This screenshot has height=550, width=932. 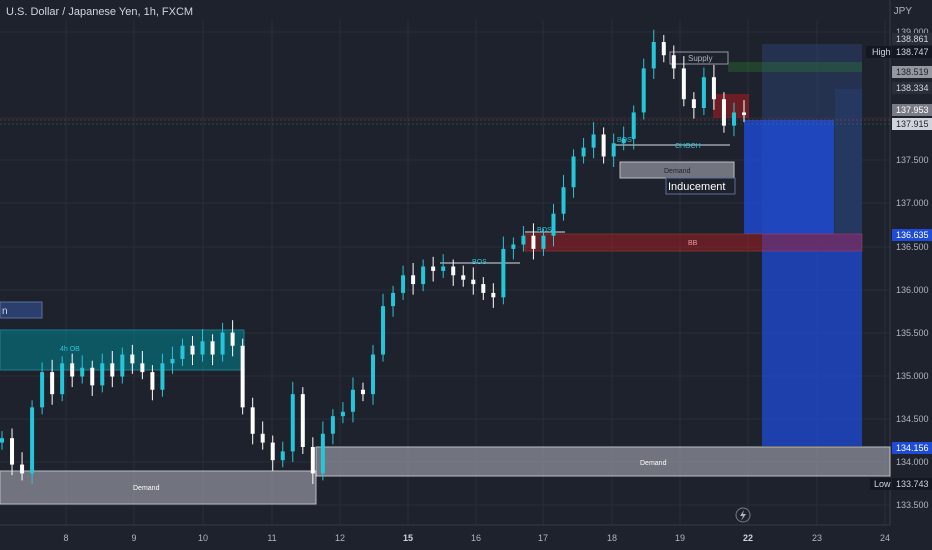 What do you see at coordinates (696, 187) in the screenshot?
I see `inducement-label: Inducement` at bounding box center [696, 187].